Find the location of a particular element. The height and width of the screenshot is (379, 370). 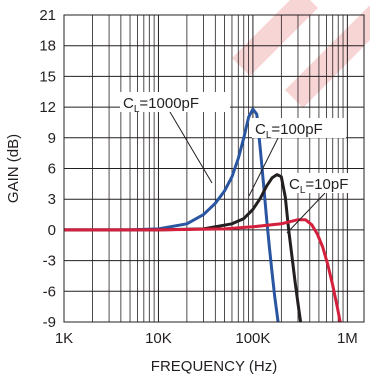

watermark is located at coordinates (301, 54).